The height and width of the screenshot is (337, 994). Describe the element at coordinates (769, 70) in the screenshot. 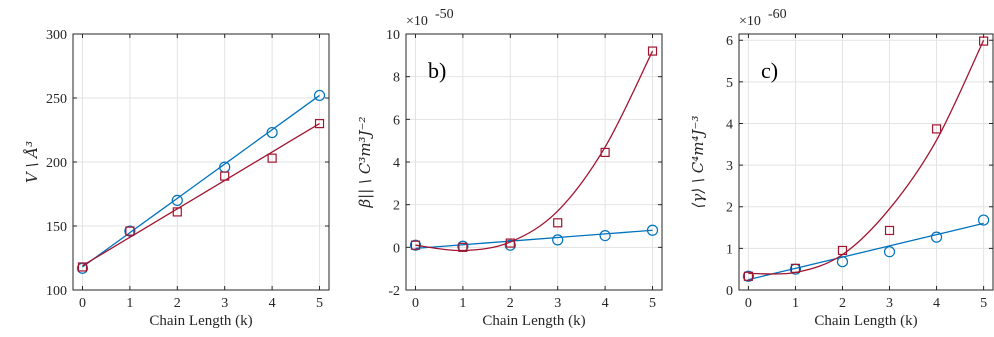

I see `panel-label: c)` at that location.